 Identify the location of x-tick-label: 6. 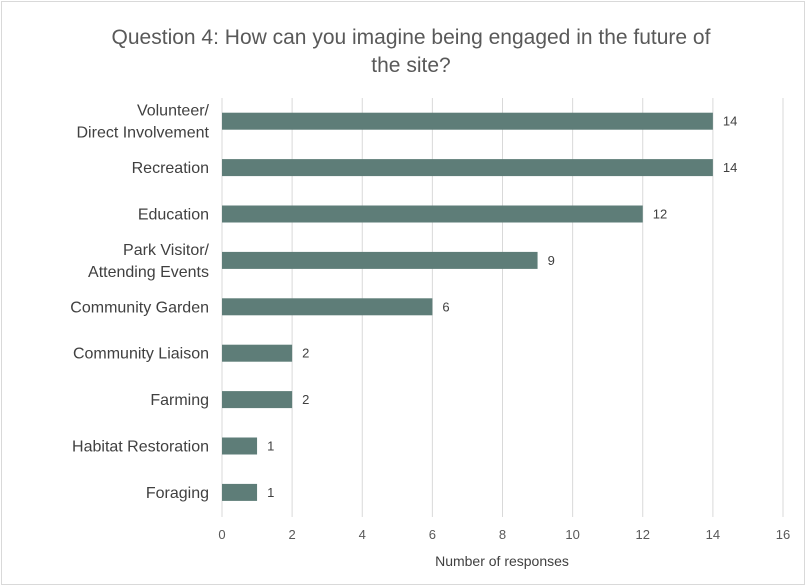
(432, 534).